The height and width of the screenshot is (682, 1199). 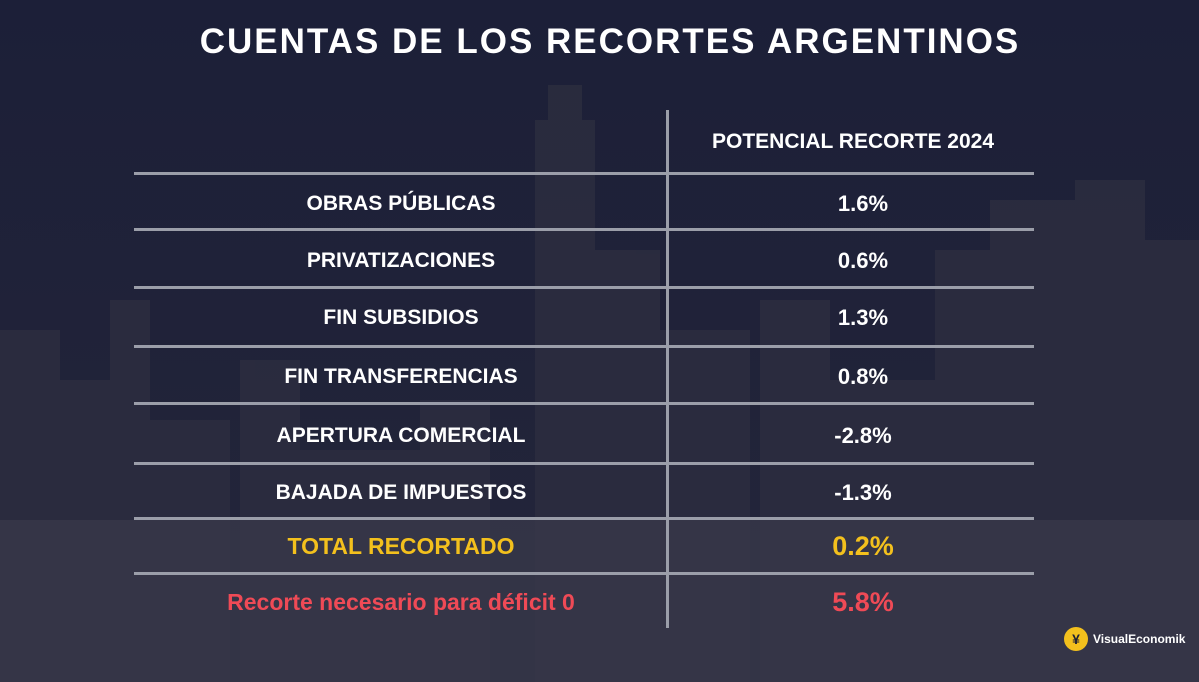 I want to click on total-label: TOTAL RECORTADO, so click(x=401, y=546).